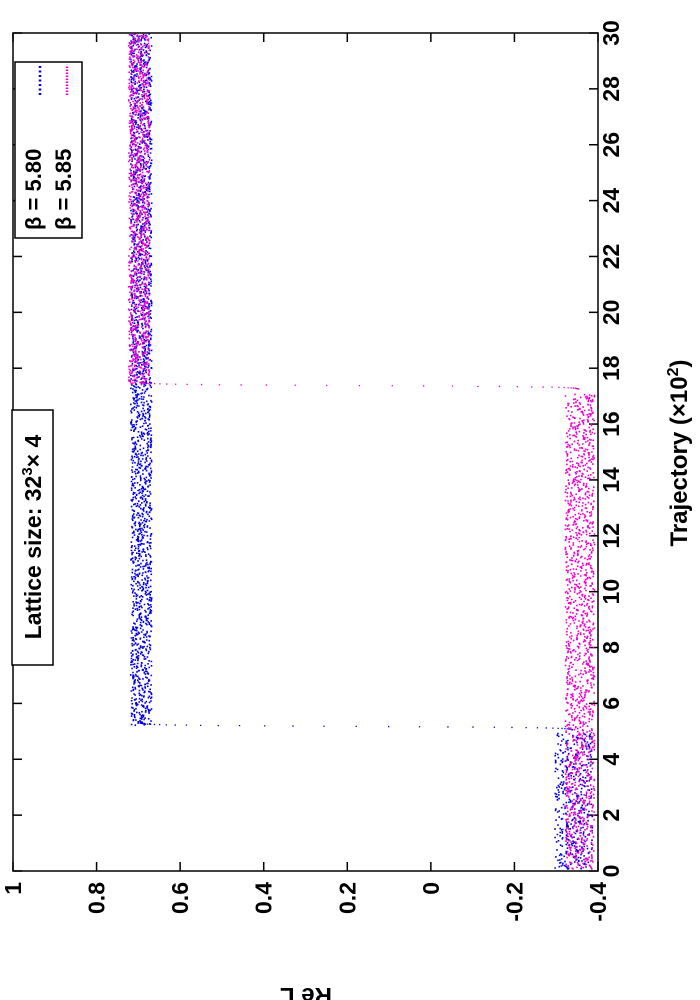  What do you see at coordinates (679, 452) in the screenshot?
I see `x-axis-label: Trajectory (×102)` at bounding box center [679, 452].